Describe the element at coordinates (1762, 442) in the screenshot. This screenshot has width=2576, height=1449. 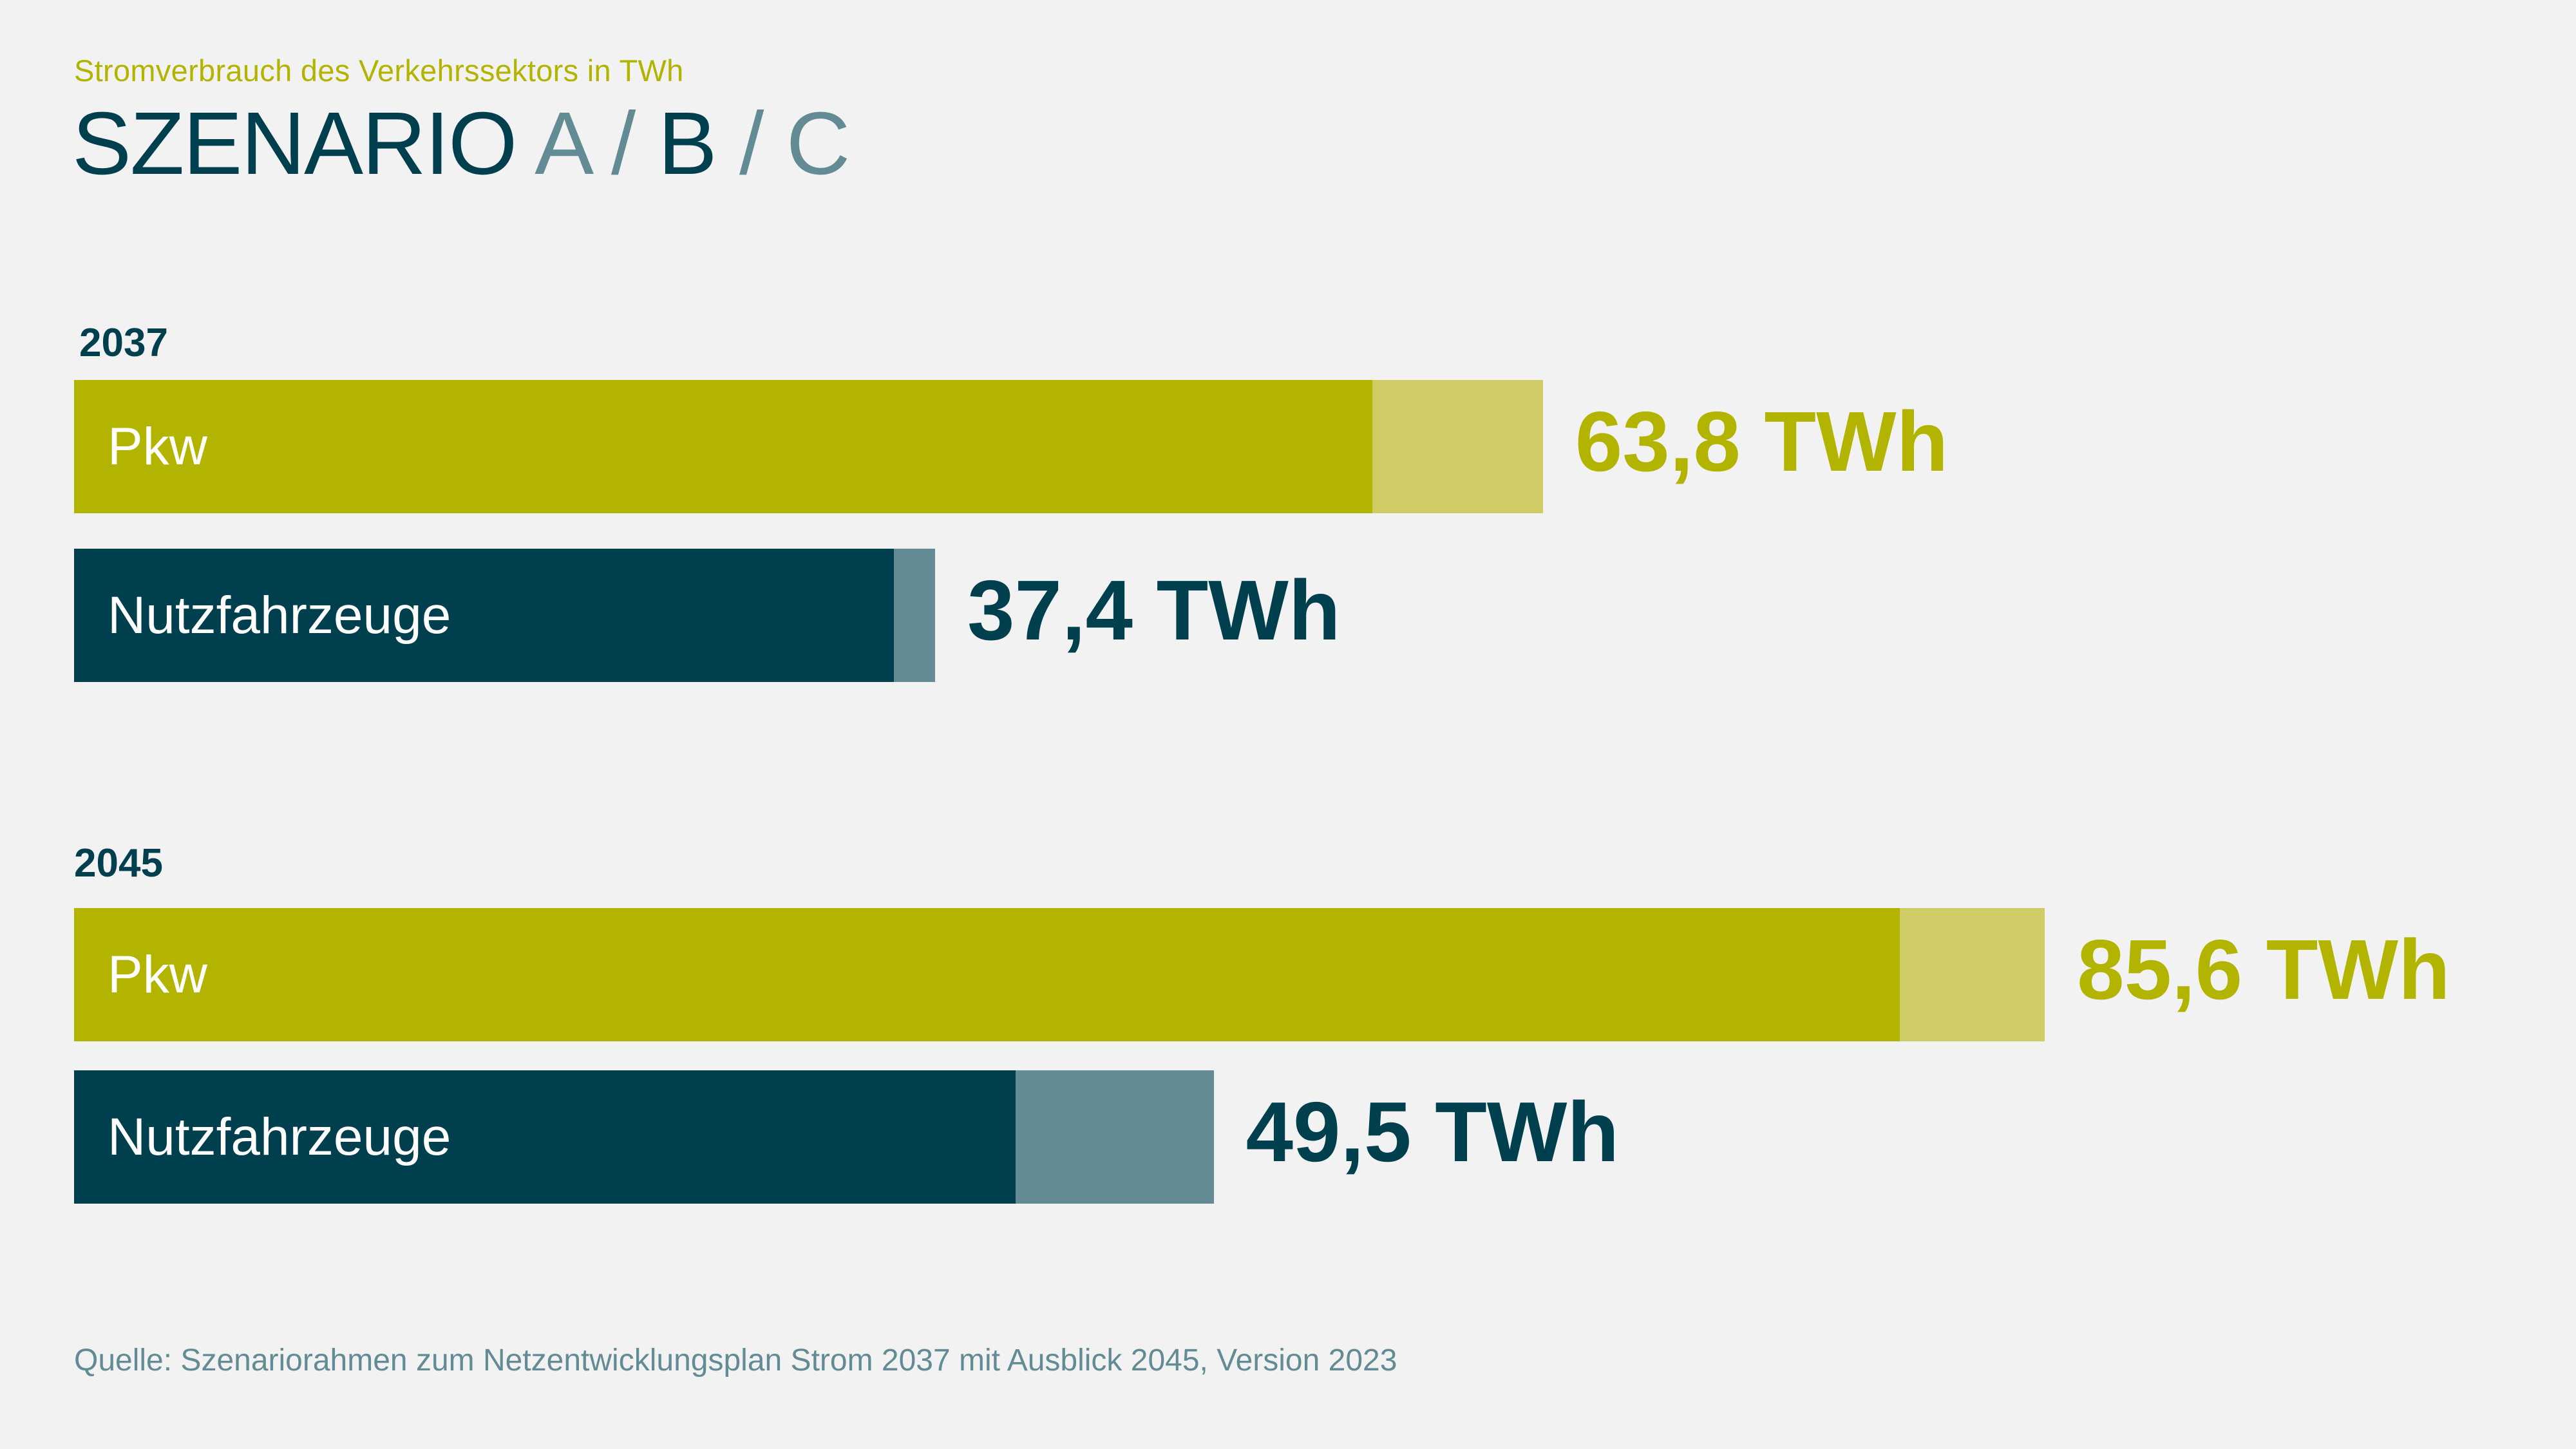
I see `bar-value-label-pkw-2037: 63,8 TWh` at that location.